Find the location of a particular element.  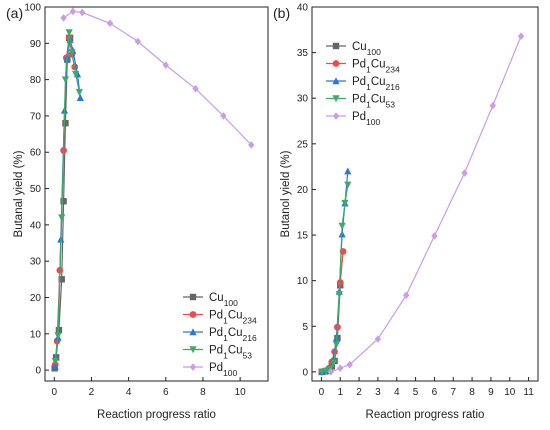

x-tick-label: 1 is located at coordinates (340, 392).